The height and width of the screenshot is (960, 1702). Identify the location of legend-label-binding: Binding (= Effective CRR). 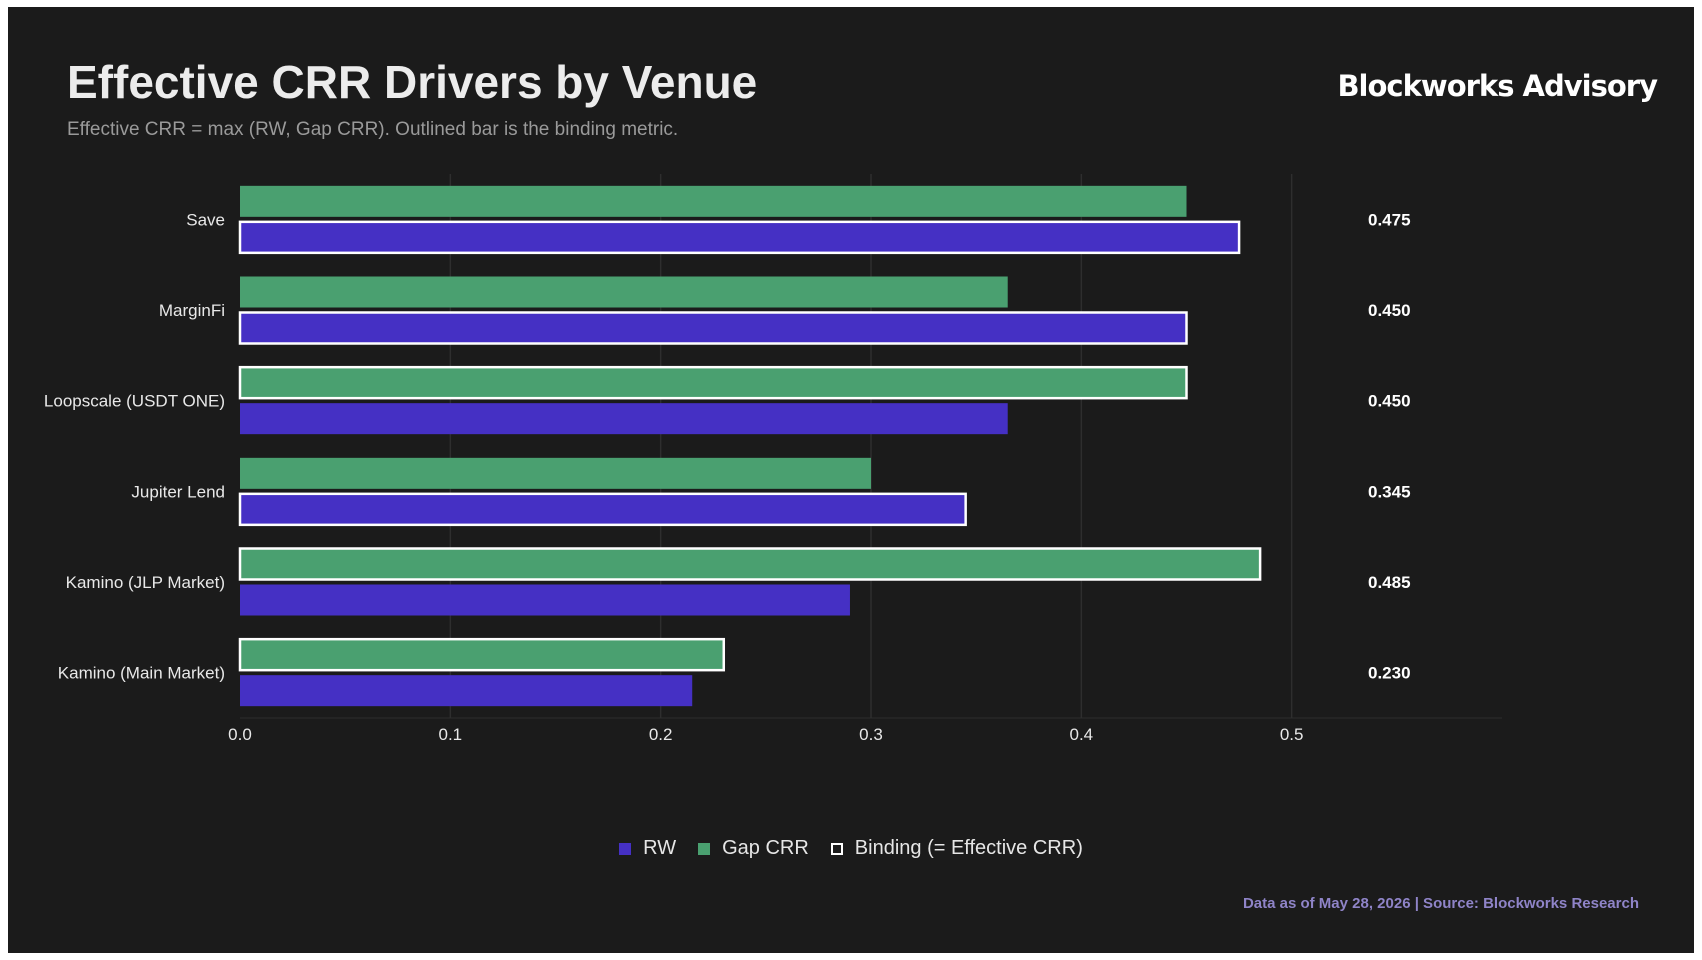
(968, 848).